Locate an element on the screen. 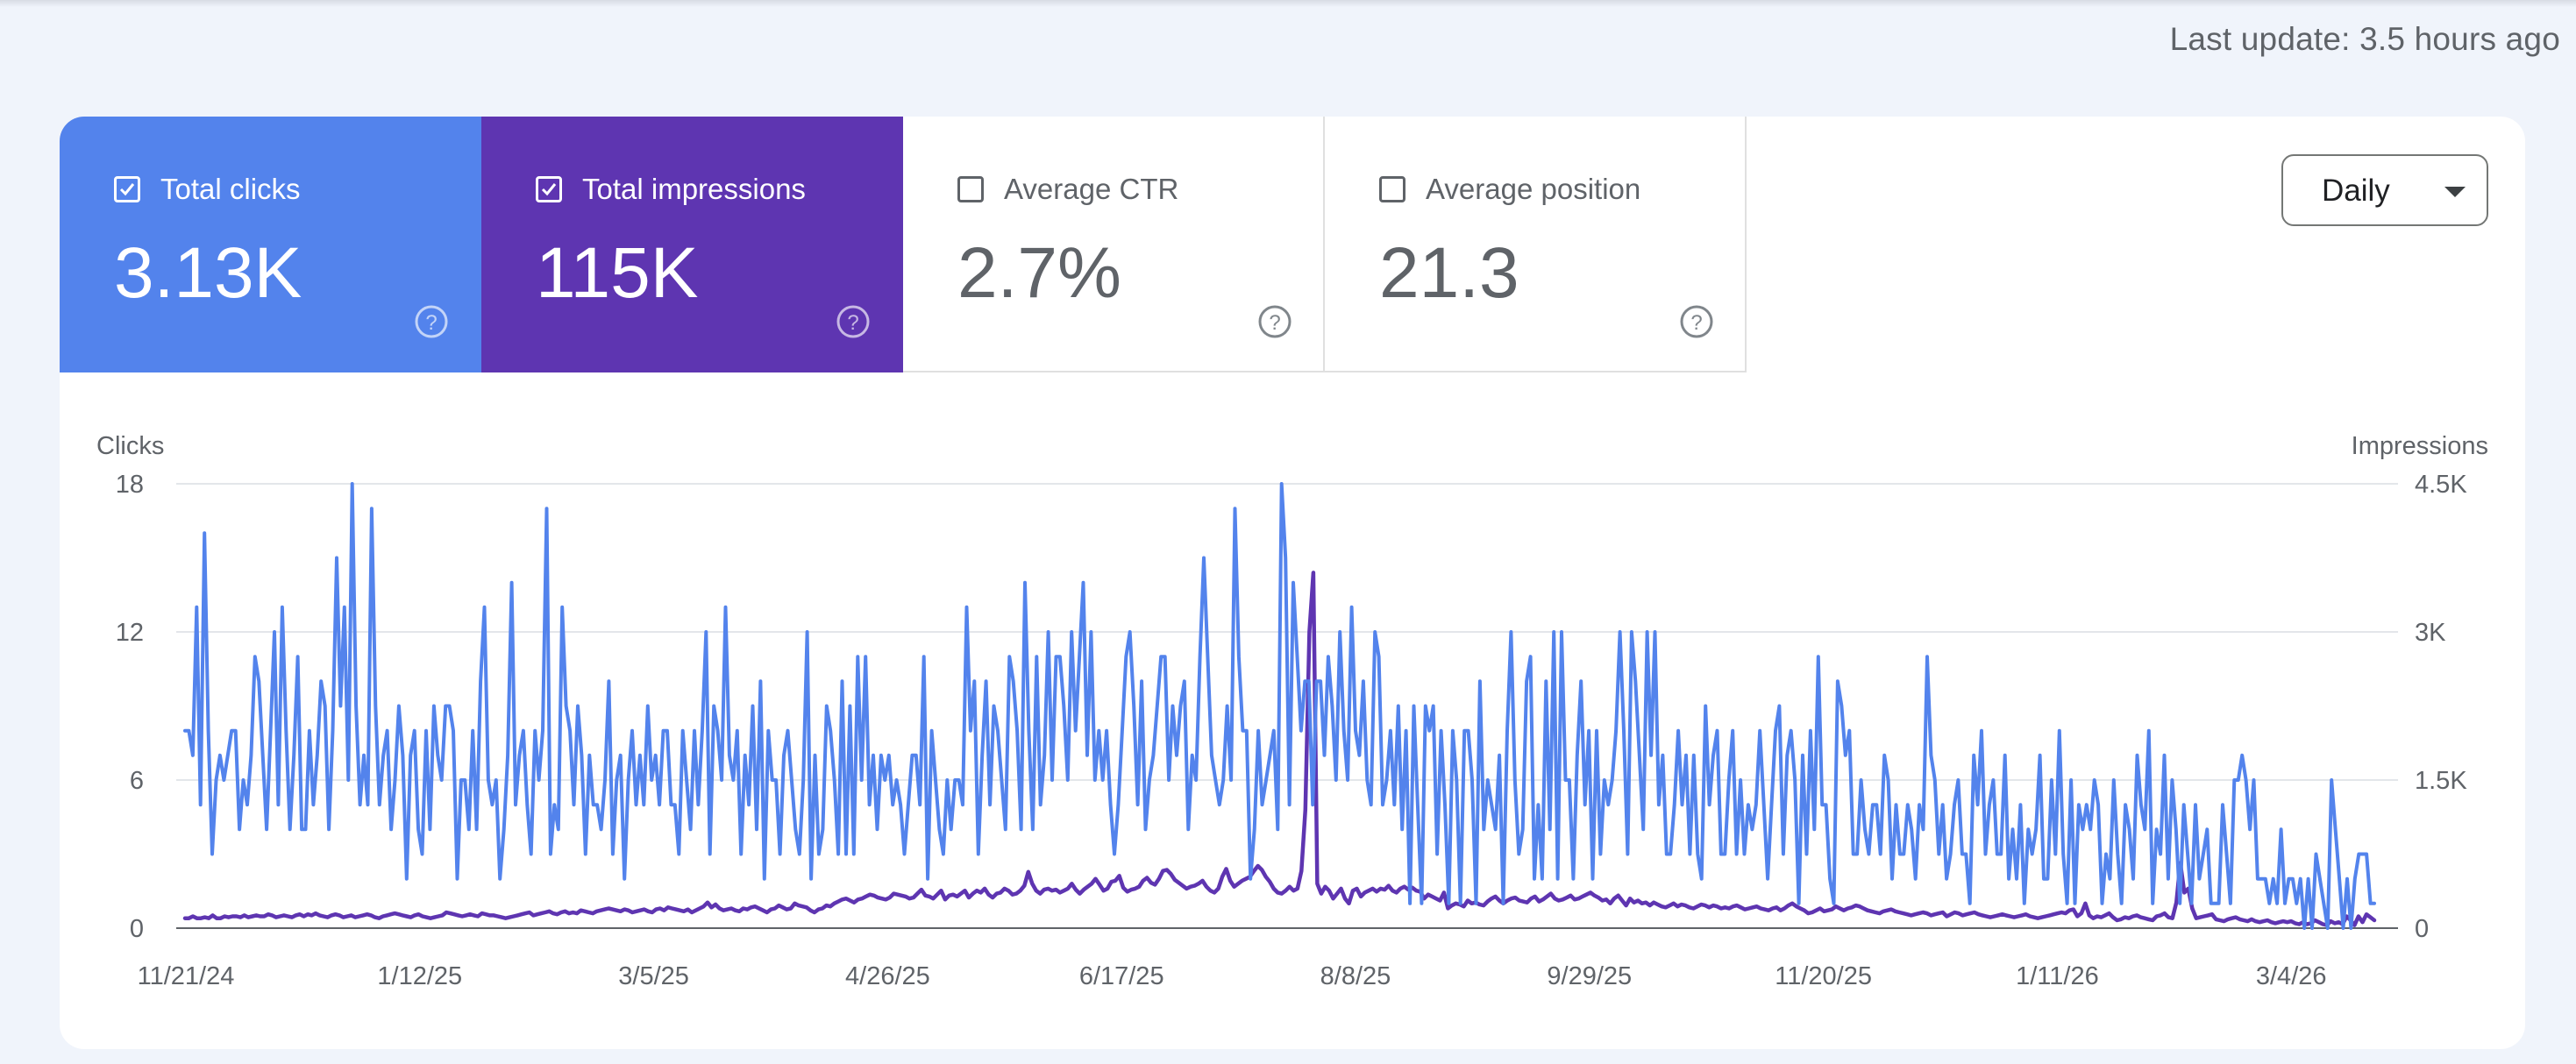  x-tick-label: 6/17/25 is located at coordinates (1121, 976).